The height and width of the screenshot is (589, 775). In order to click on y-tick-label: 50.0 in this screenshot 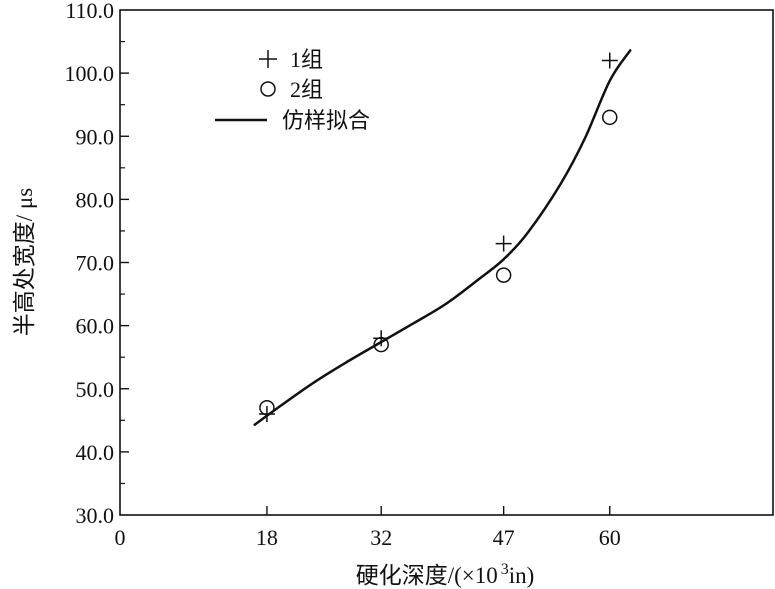, I will do `click(95, 389)`.